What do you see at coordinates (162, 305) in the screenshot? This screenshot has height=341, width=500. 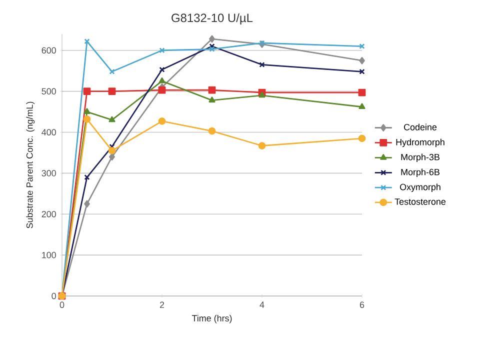 I see `x-tick-label: 2` at bounding box center [162, 305].